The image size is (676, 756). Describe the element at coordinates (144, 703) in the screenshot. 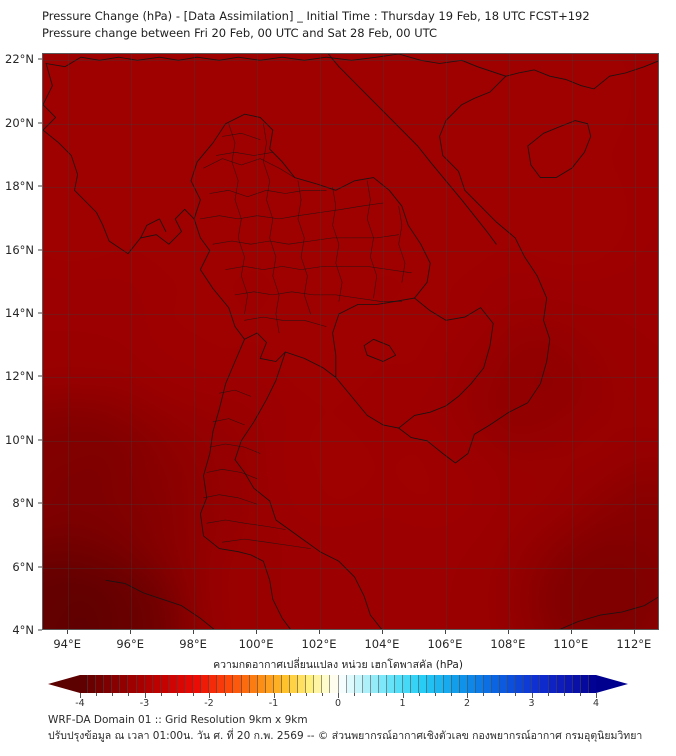

I see `colorbar-tick-label: -3` at that location.